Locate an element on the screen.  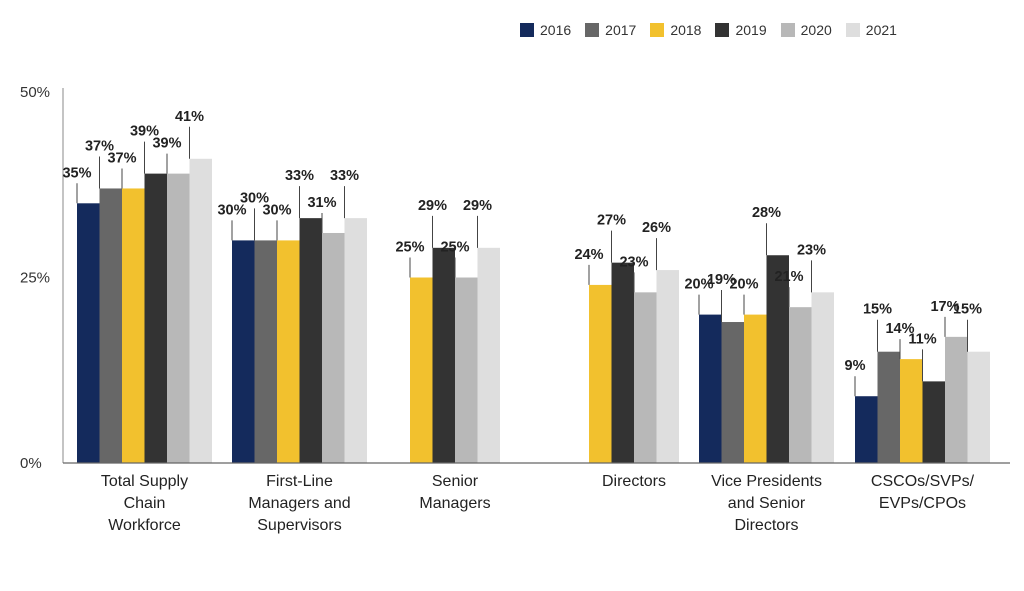
category-label: Chain is located at coordinates (145, 503).